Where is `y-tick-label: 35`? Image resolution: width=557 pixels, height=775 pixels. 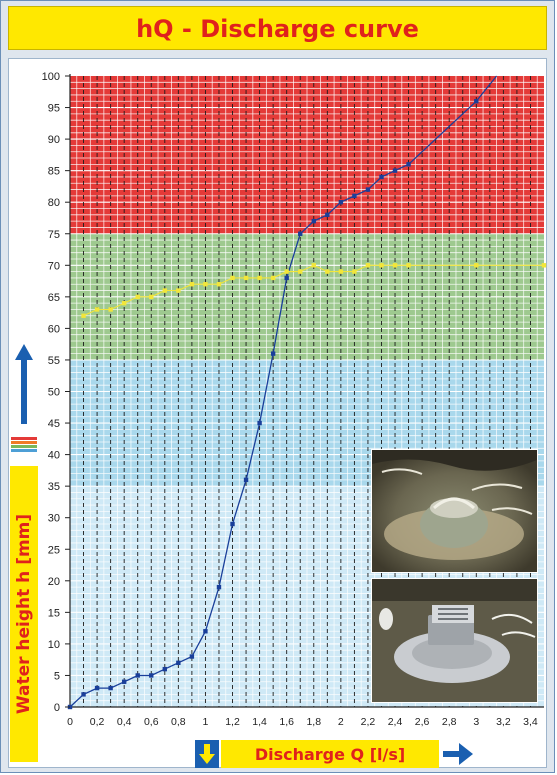 y-tick-label: 35 is located at coordinates (54, 487).